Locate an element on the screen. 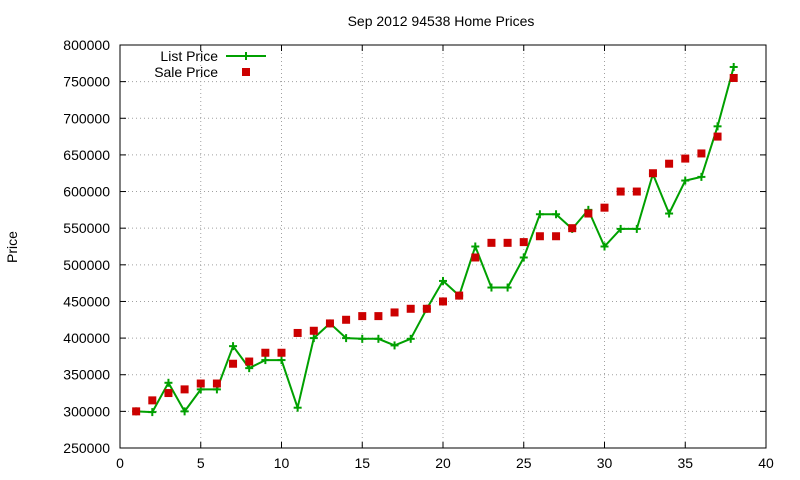  x-tick-label: 35 is located at coordinates (685, 463).